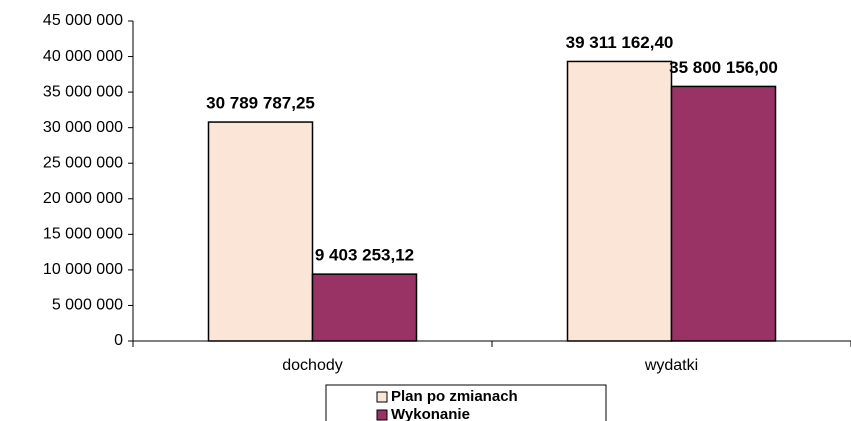 The height and width of the screenshot is (421, 851). I want to click on y-tick-label: 25 000 000, so click(83, 162).